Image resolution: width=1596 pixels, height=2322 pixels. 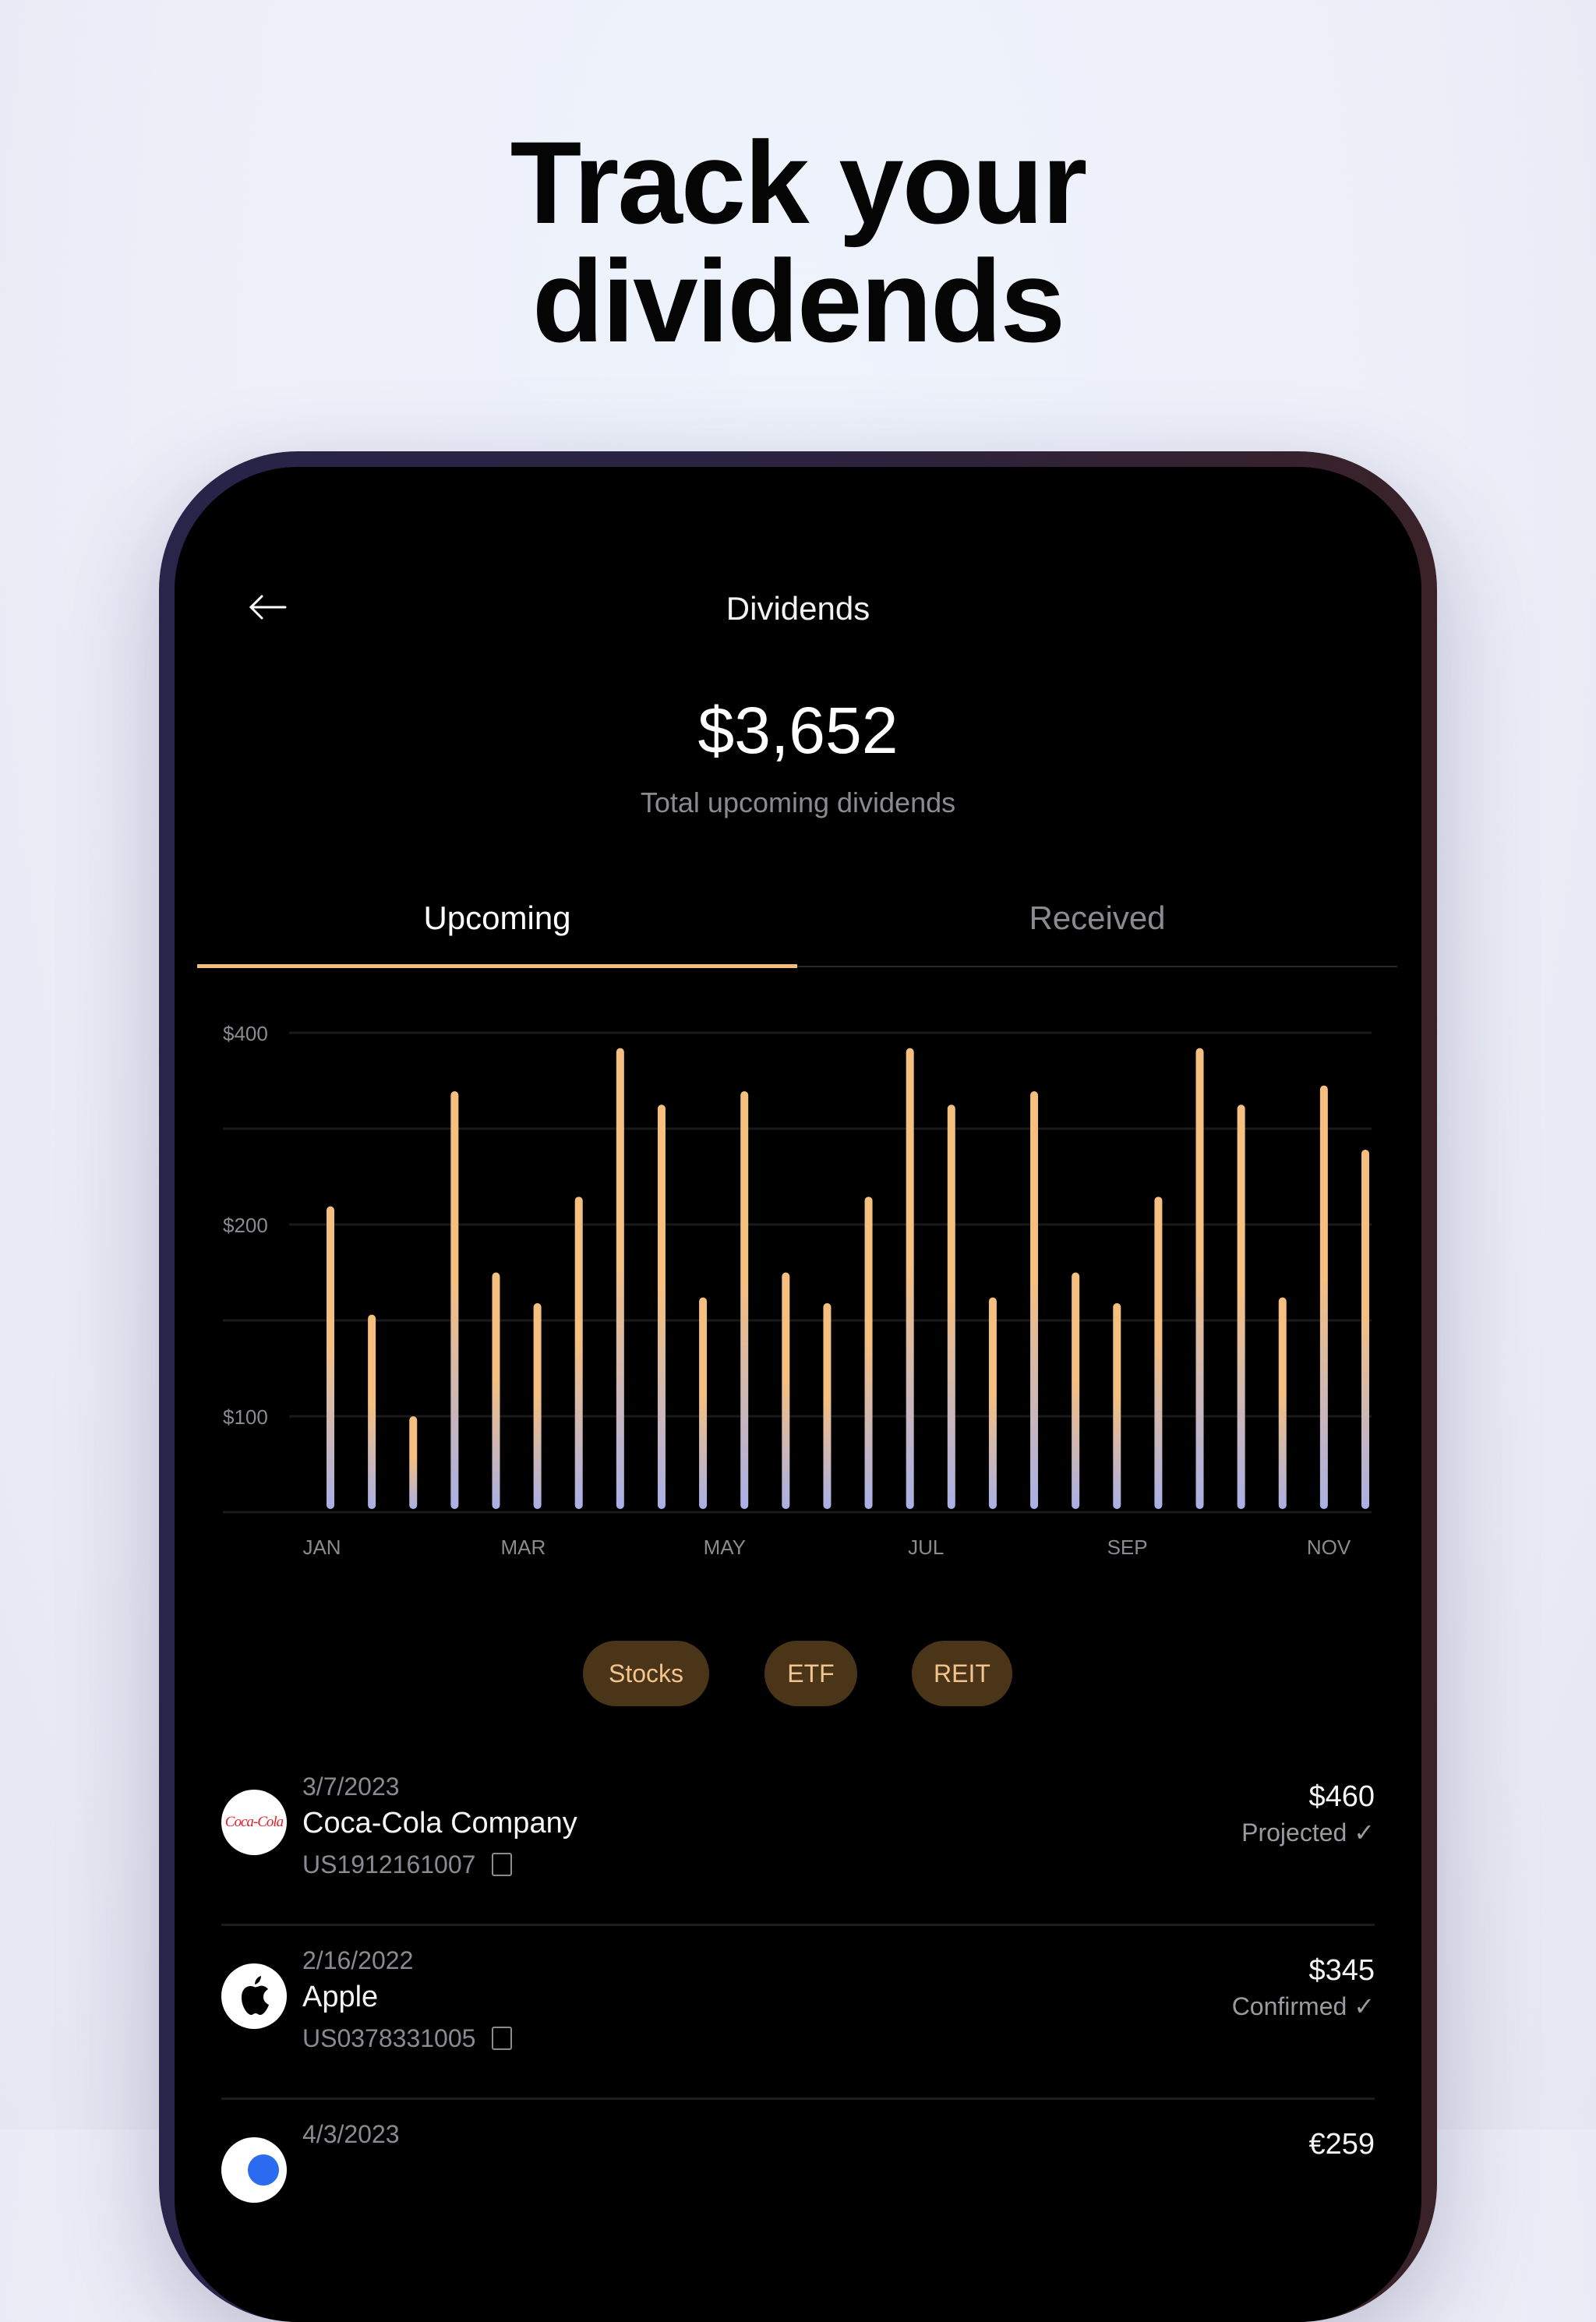 I want to click on dividend-amount: €259, so click(x=1341, y=2144).